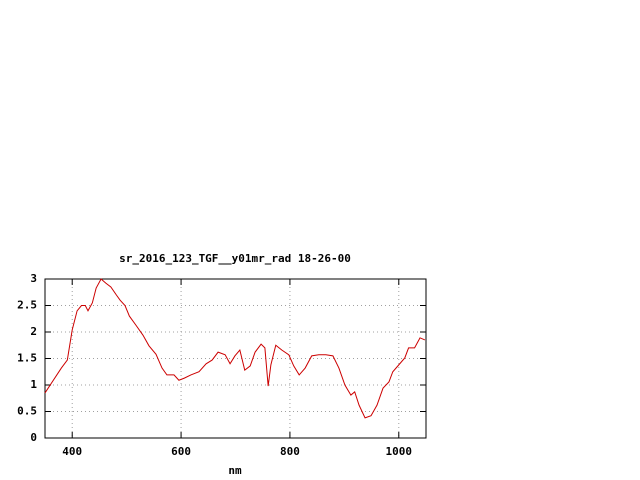 The width and height of the screenshot is (640, 480). What do you see at coordinates (27, 411) in the screenshot?
I see `y-tick-label: 0.5` at bounding box center [27, 411].